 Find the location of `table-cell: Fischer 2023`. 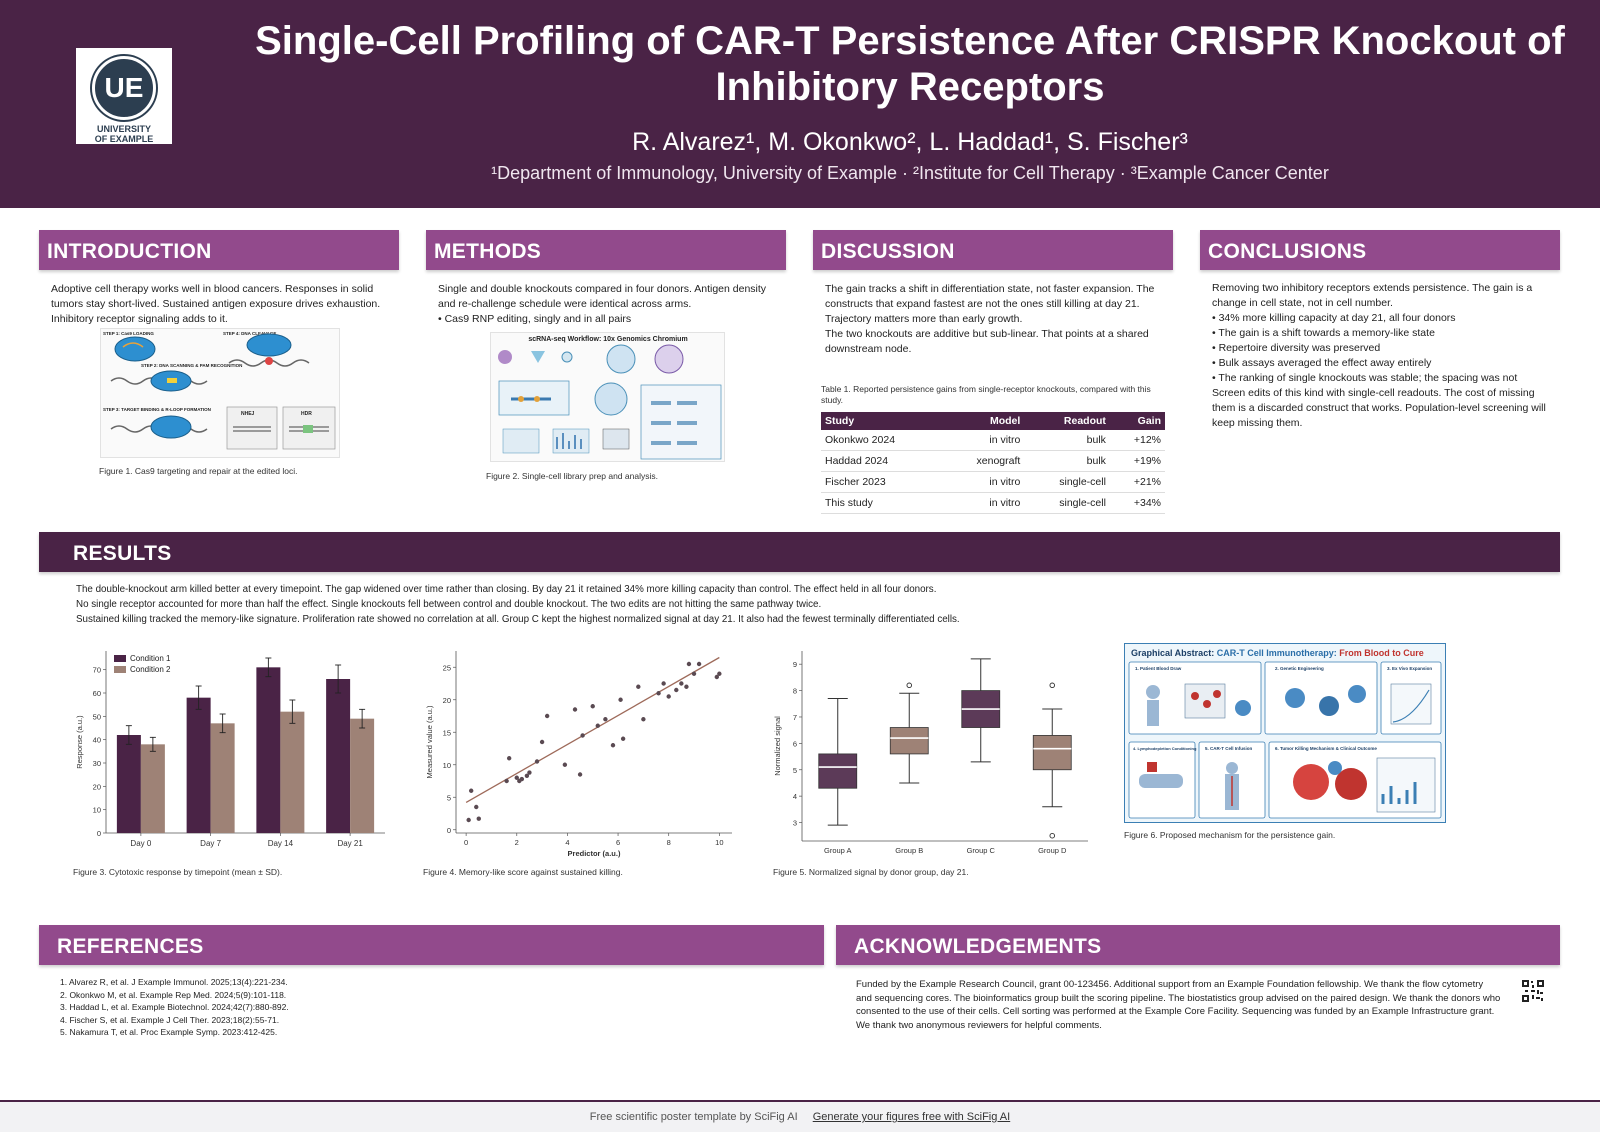

table-cell: Fischer 2023 is located at coordinates (882, 482).